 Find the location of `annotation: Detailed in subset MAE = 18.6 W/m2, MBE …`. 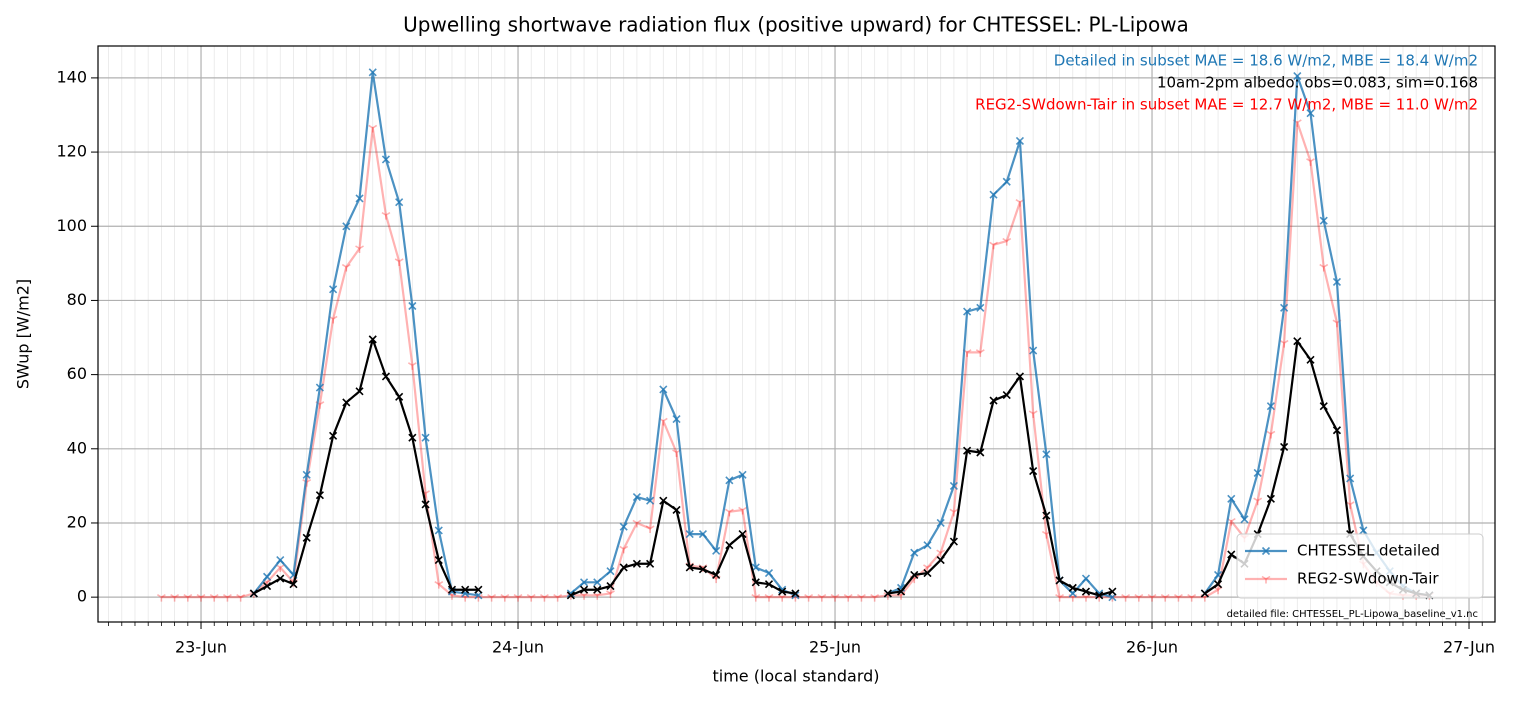

annotation: Detailed in subset MAE = 18.6 W/m2, MBE … is located at coordinates (1266, 61).